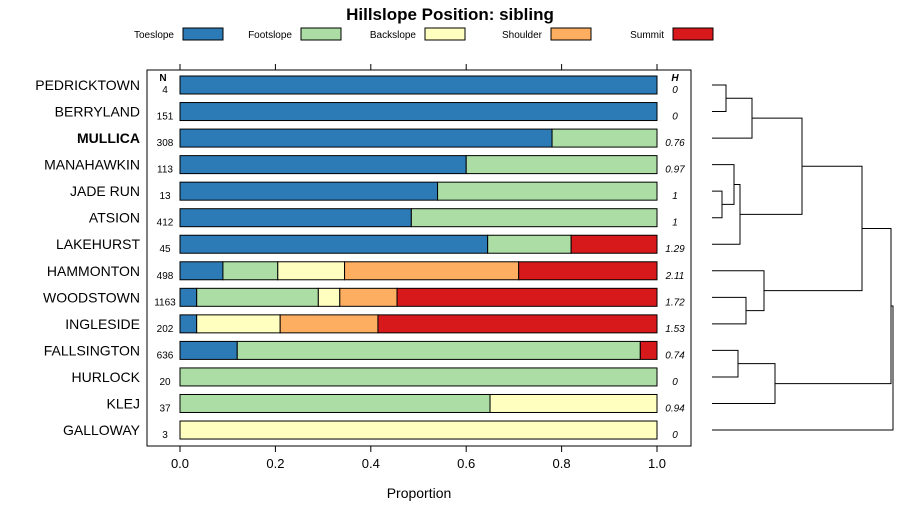 The height and width of the screenshot is (520, 900). I want to click on bar-row-lakehurst, so click(418, 244).